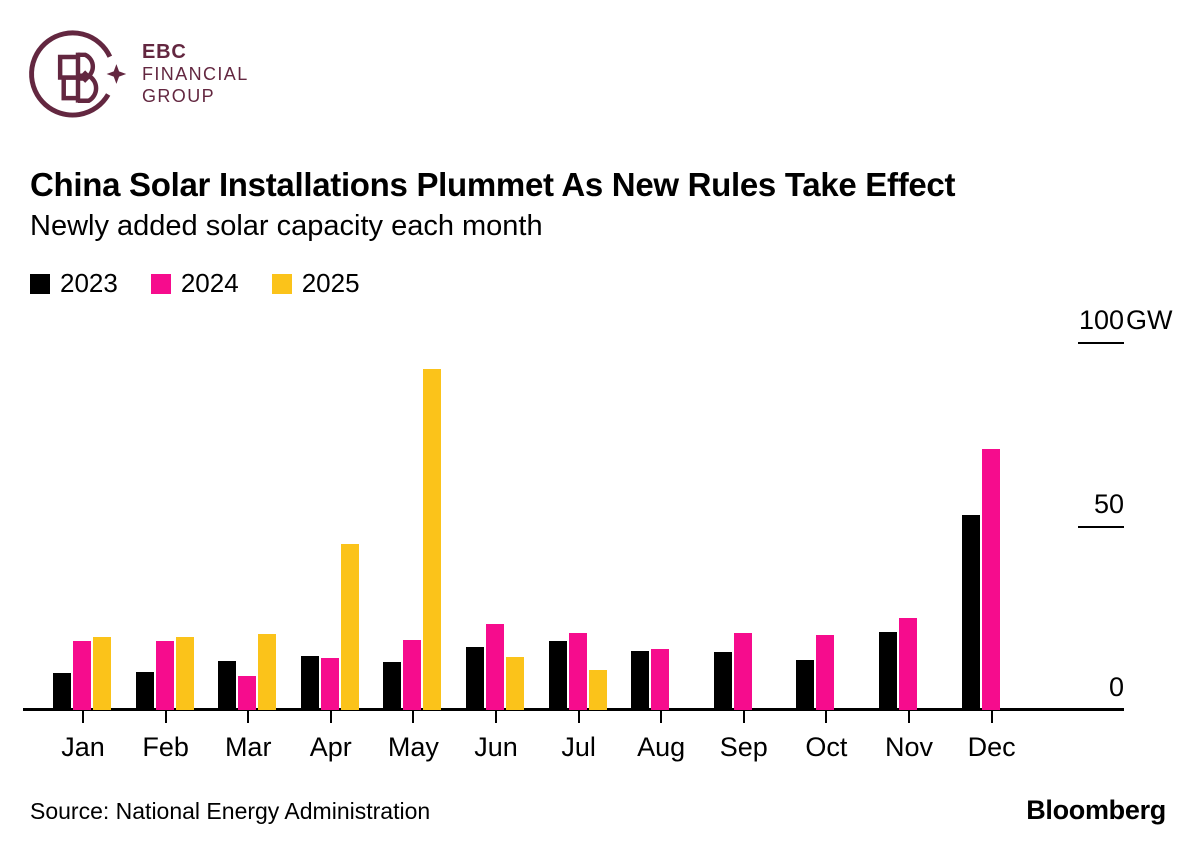 The image size is (1200, 866). What do you see at coordinates (888, 670) in the screenshot?
I see `bar-2023-nov` at bounding box center [888, 670].